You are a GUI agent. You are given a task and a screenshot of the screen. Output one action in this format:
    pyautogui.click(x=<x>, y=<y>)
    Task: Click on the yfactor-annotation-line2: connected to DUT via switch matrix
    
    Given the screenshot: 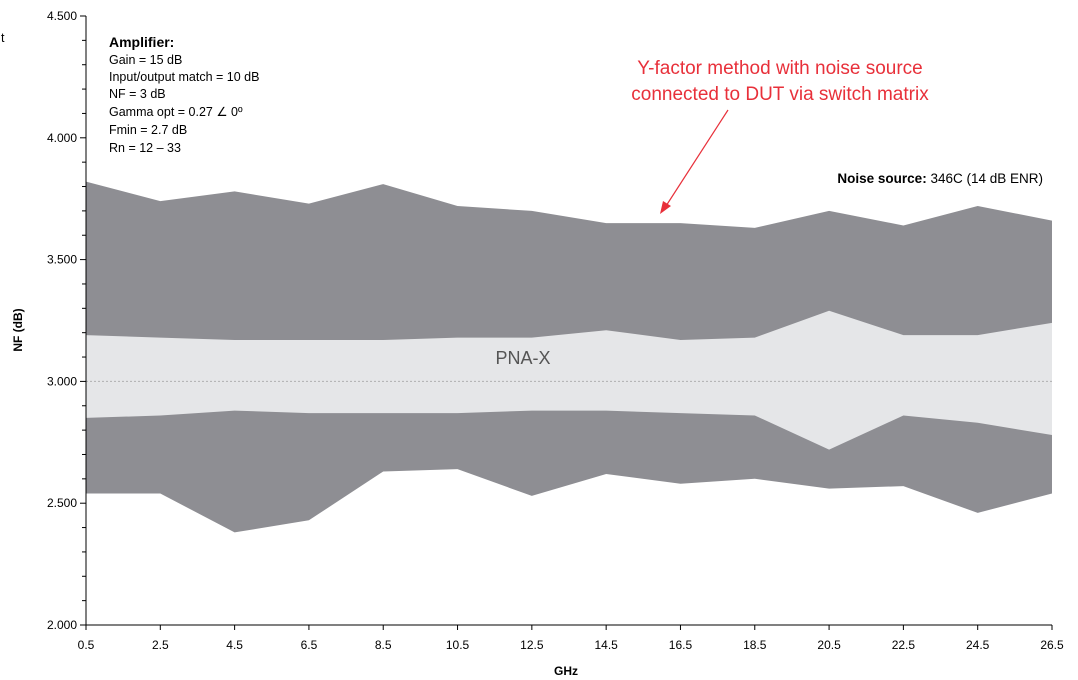 What is the action you would take?
    pyautogui.click(x=780, y=94)
    